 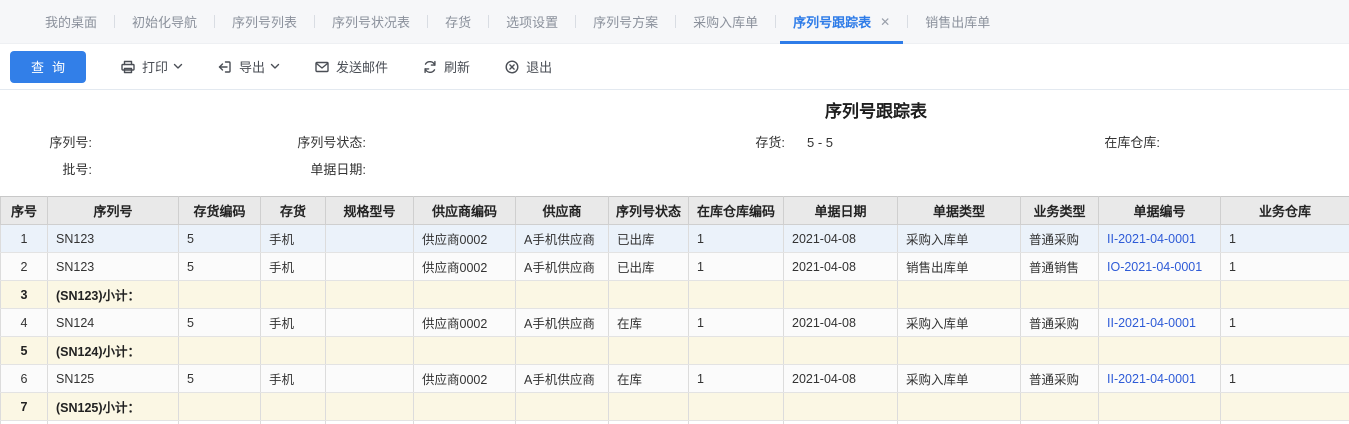 What do you see at coordinates (840, 210) in the screenshot?
I see `column-header: 单据日期` at bounding box center [840, 210].